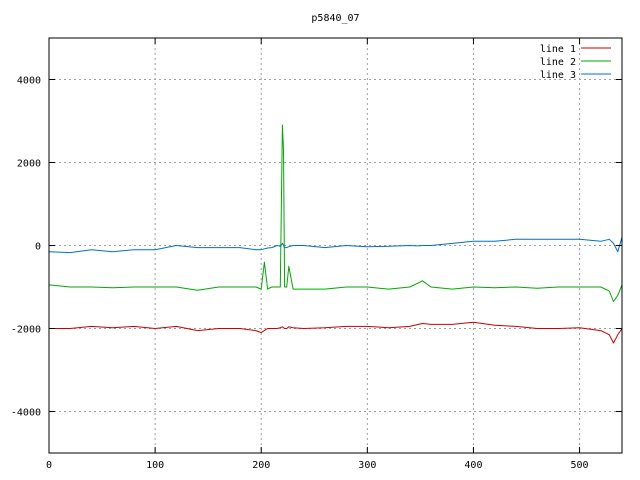 Image resolution: width=640 pixels, height=480 pixels. What do you see at coordinates (29, 164) in the screenshot?
I see `y-tick-label: 2000` at bounding box center [29, 164].